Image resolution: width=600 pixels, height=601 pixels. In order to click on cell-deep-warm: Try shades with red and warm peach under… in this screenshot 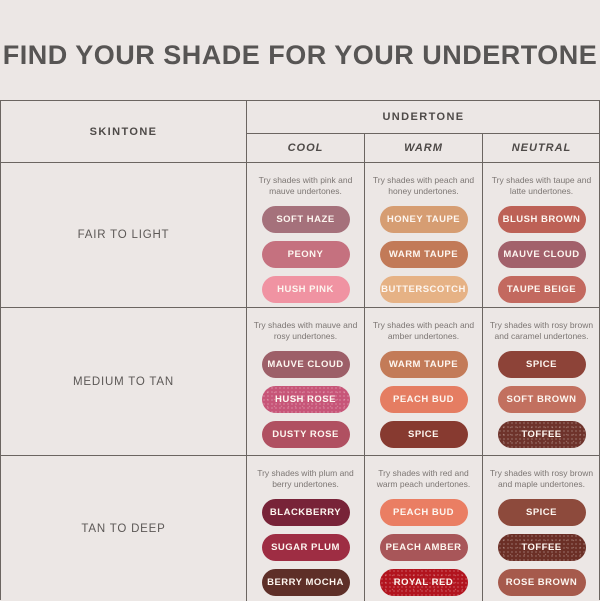, I will do `click(423, 528)`.